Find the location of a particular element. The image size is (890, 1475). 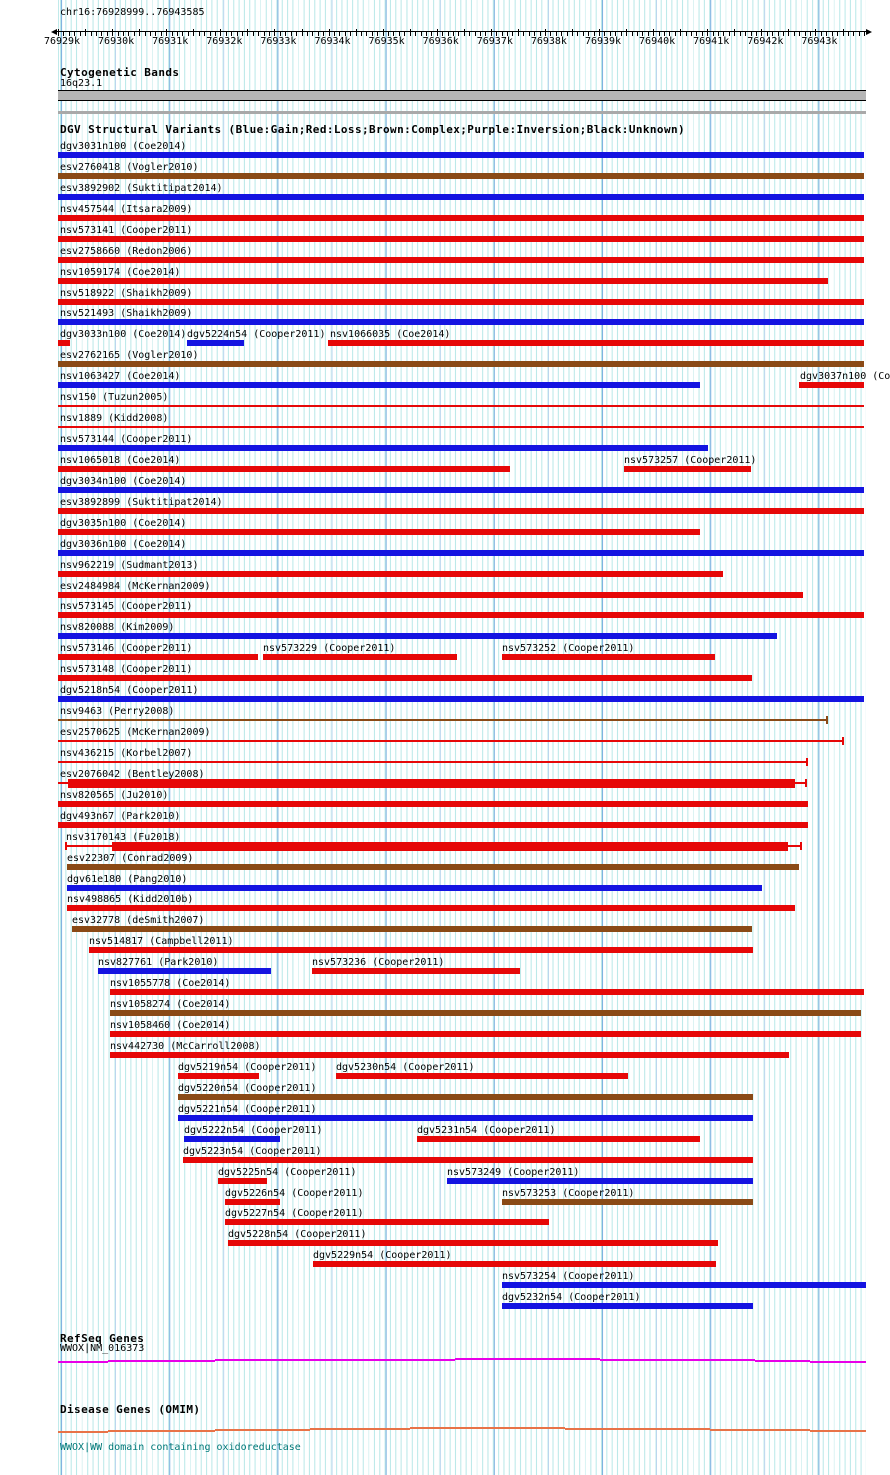

variant-label: dgv3035n100 (Coe2014) is located at coordinates (123, 523).